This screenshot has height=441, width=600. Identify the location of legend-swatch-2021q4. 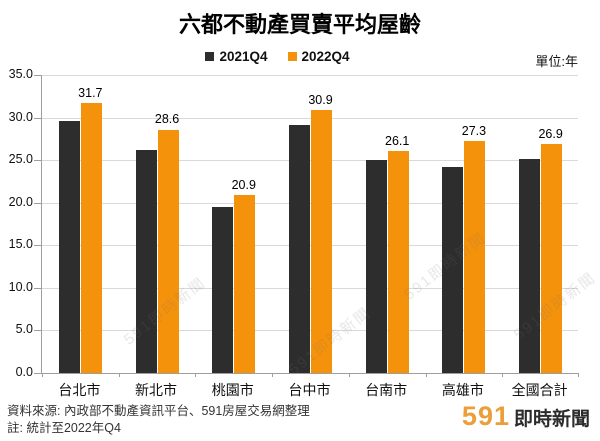
(210, 56).